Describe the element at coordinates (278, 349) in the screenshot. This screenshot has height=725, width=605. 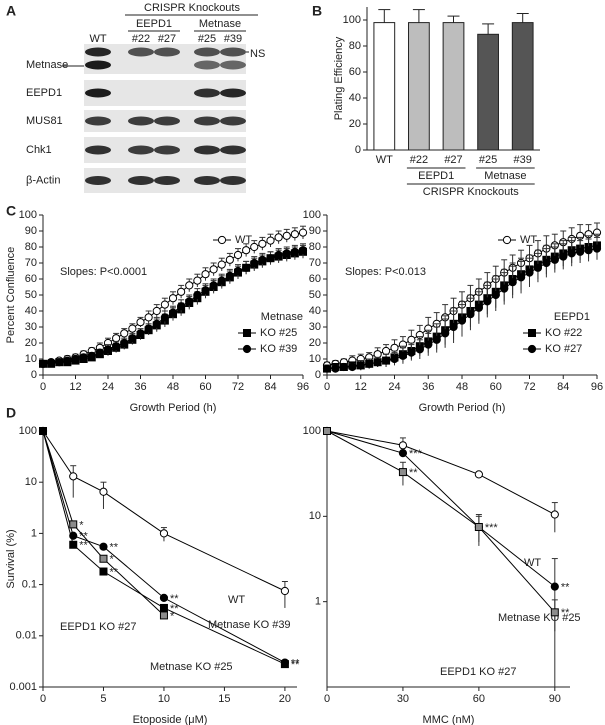
I see `legend-label: KO #39` at that location.